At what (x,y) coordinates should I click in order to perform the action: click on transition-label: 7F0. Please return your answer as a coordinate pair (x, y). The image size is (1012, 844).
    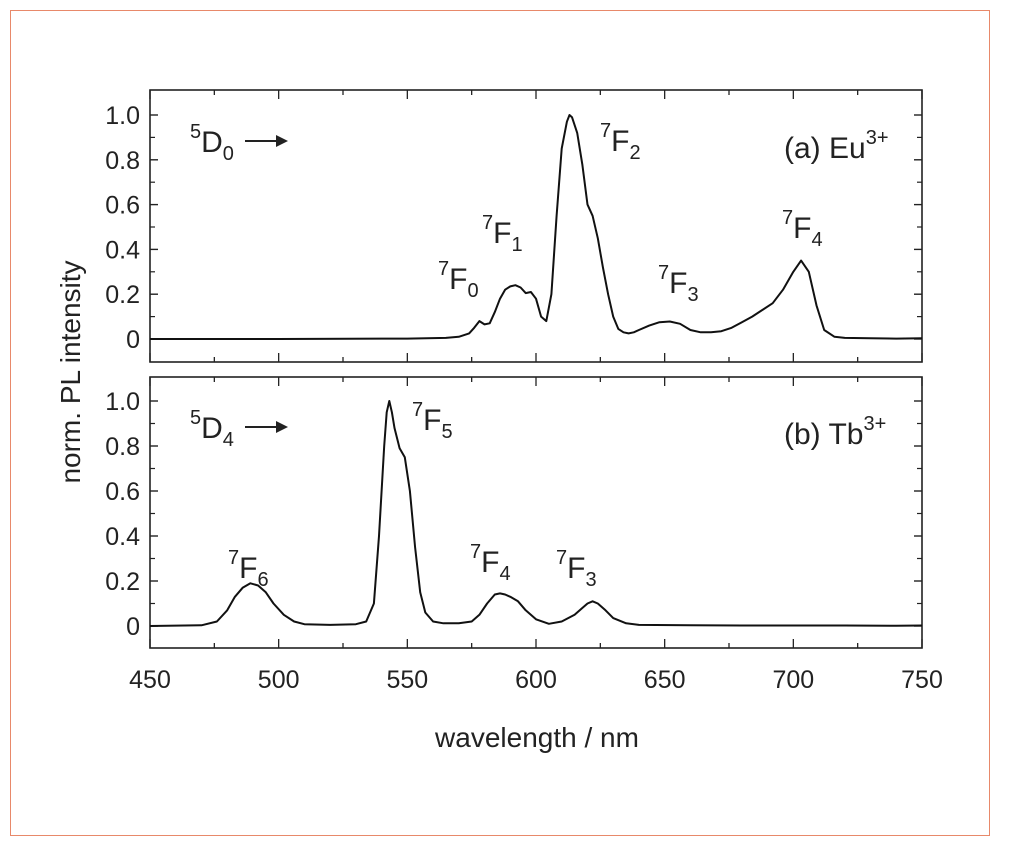
    Looking at the image, I should click on (458, 280).